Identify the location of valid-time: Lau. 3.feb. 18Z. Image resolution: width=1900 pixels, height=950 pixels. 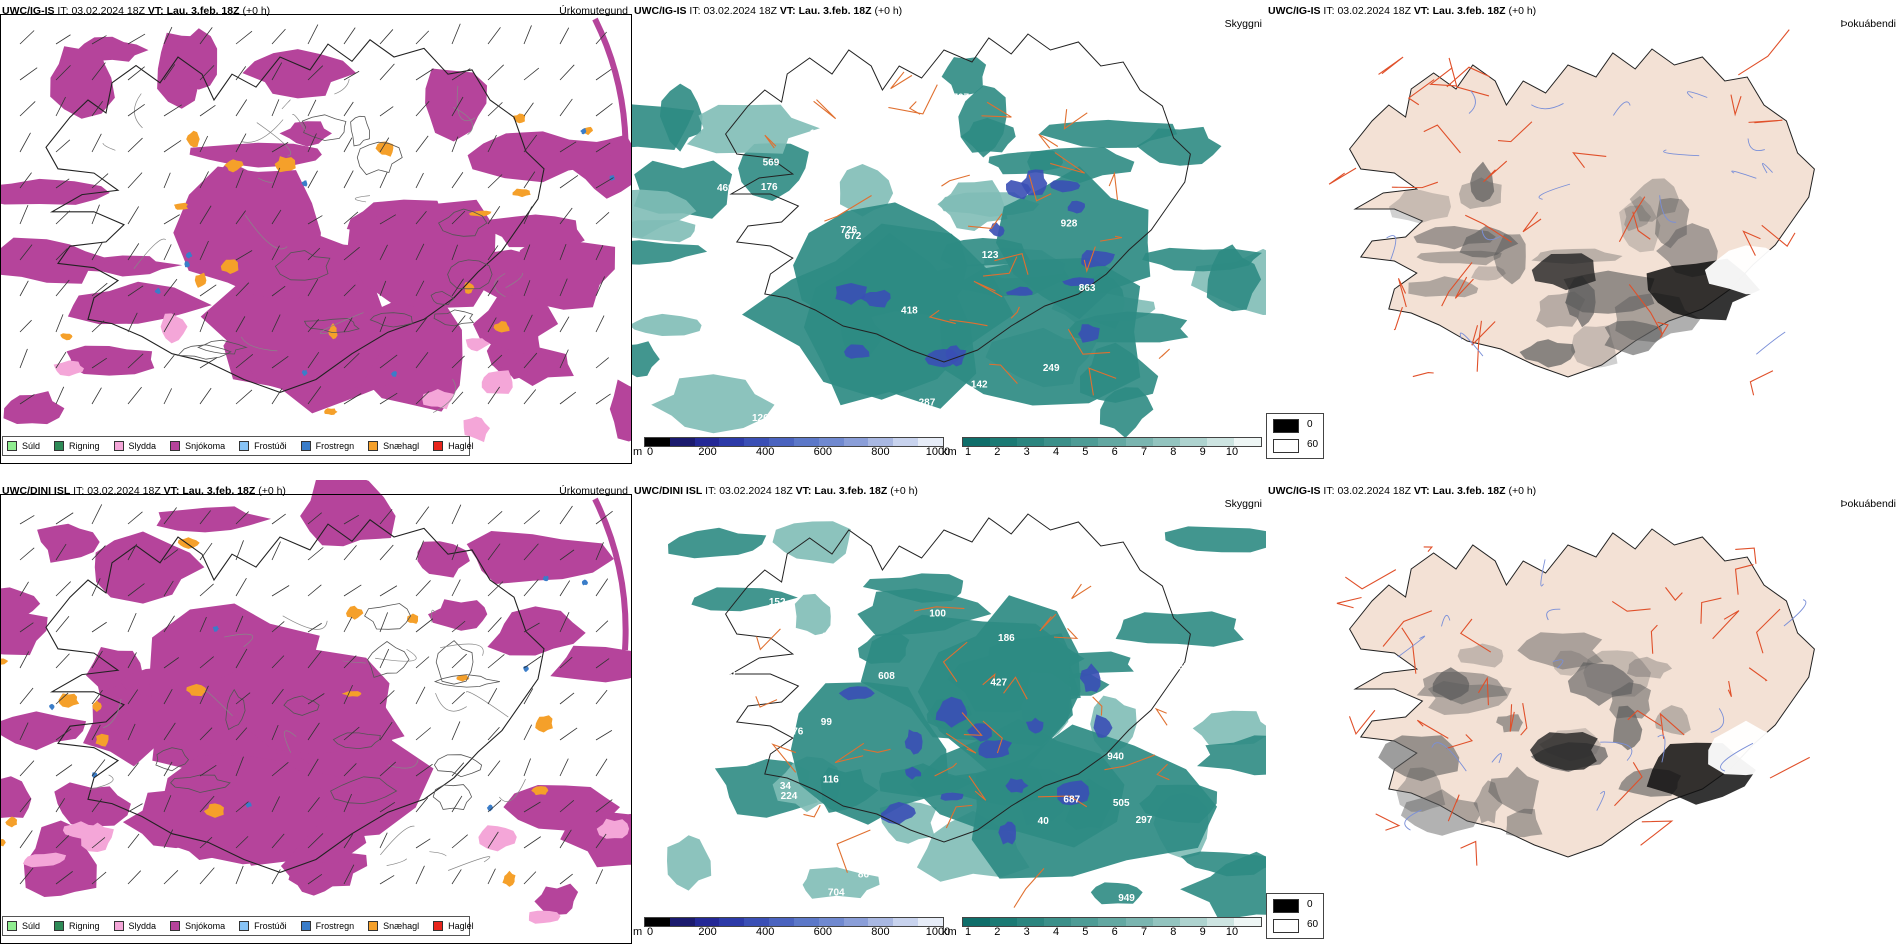
(1469, 11).